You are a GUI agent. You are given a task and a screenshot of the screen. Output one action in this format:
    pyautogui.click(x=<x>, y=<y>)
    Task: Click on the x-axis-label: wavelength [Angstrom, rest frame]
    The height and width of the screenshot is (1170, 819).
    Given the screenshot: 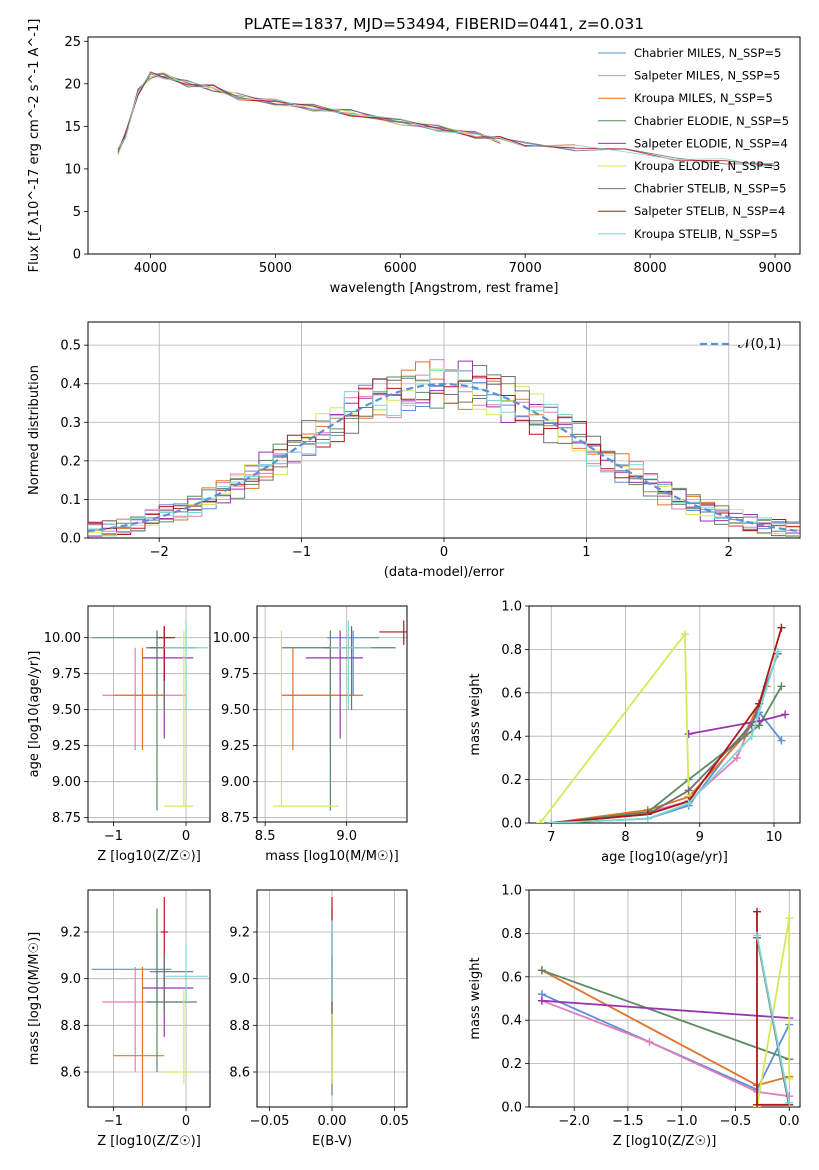 What is the action you would take?
    pyautogui.click(x=444, y=288)
    